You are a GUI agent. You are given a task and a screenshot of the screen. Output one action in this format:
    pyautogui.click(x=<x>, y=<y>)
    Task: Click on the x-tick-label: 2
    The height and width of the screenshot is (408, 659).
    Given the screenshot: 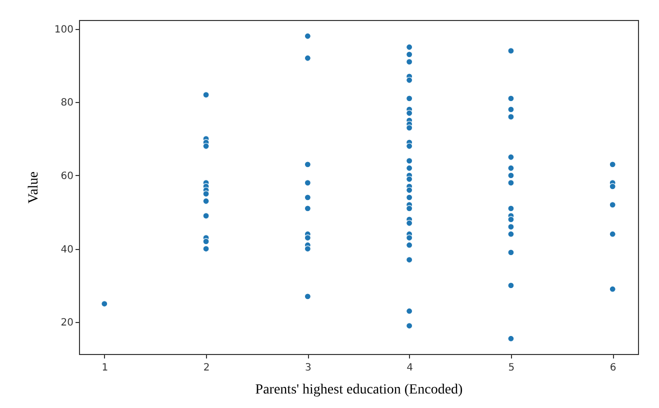 What is the action you would take?
    pyautogui.click(x=206, y=368)
    